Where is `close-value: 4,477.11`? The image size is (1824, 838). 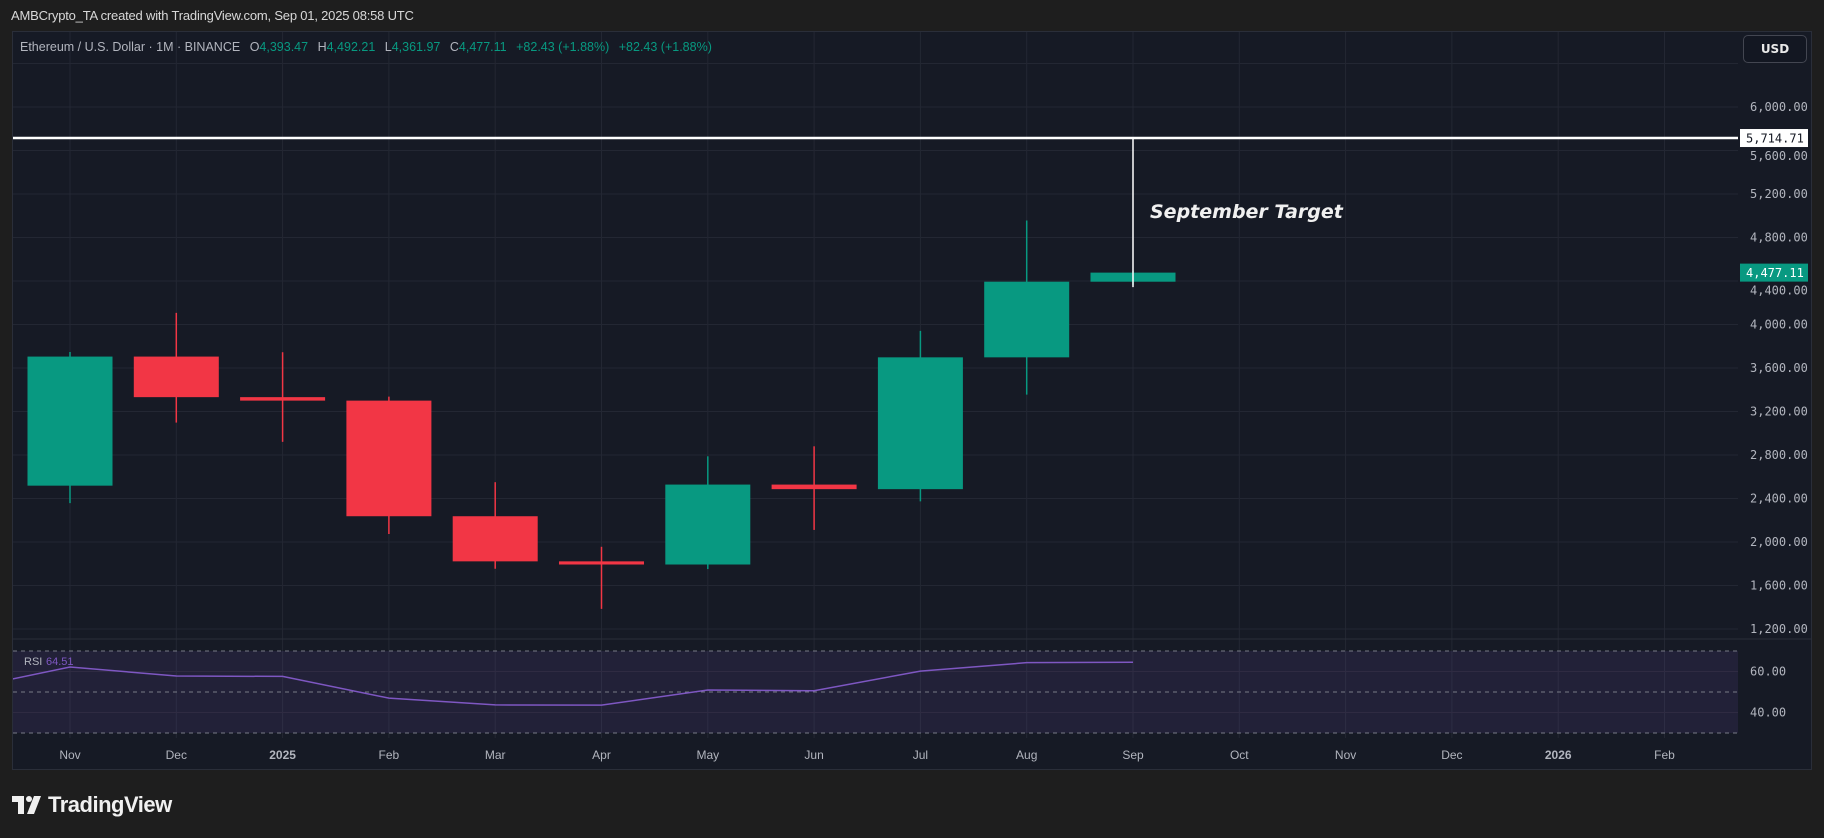 close-value: 4,477.11 is located at coordinates (482, 47).